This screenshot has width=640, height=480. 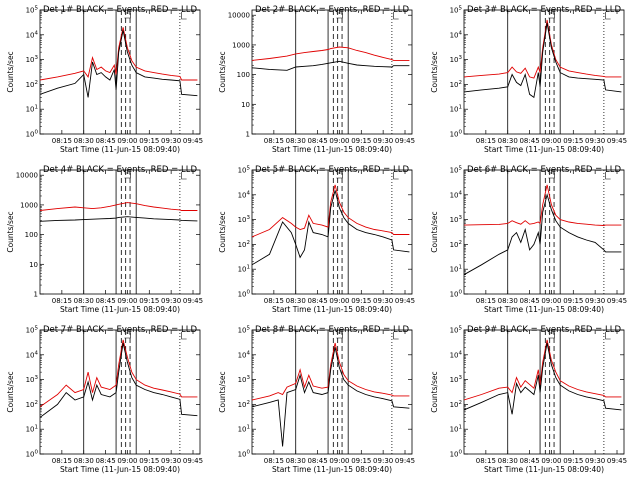 I want to click on panel-title: Det 1# BLACK = Events, RED = LLD, so click(x=120, y=10).